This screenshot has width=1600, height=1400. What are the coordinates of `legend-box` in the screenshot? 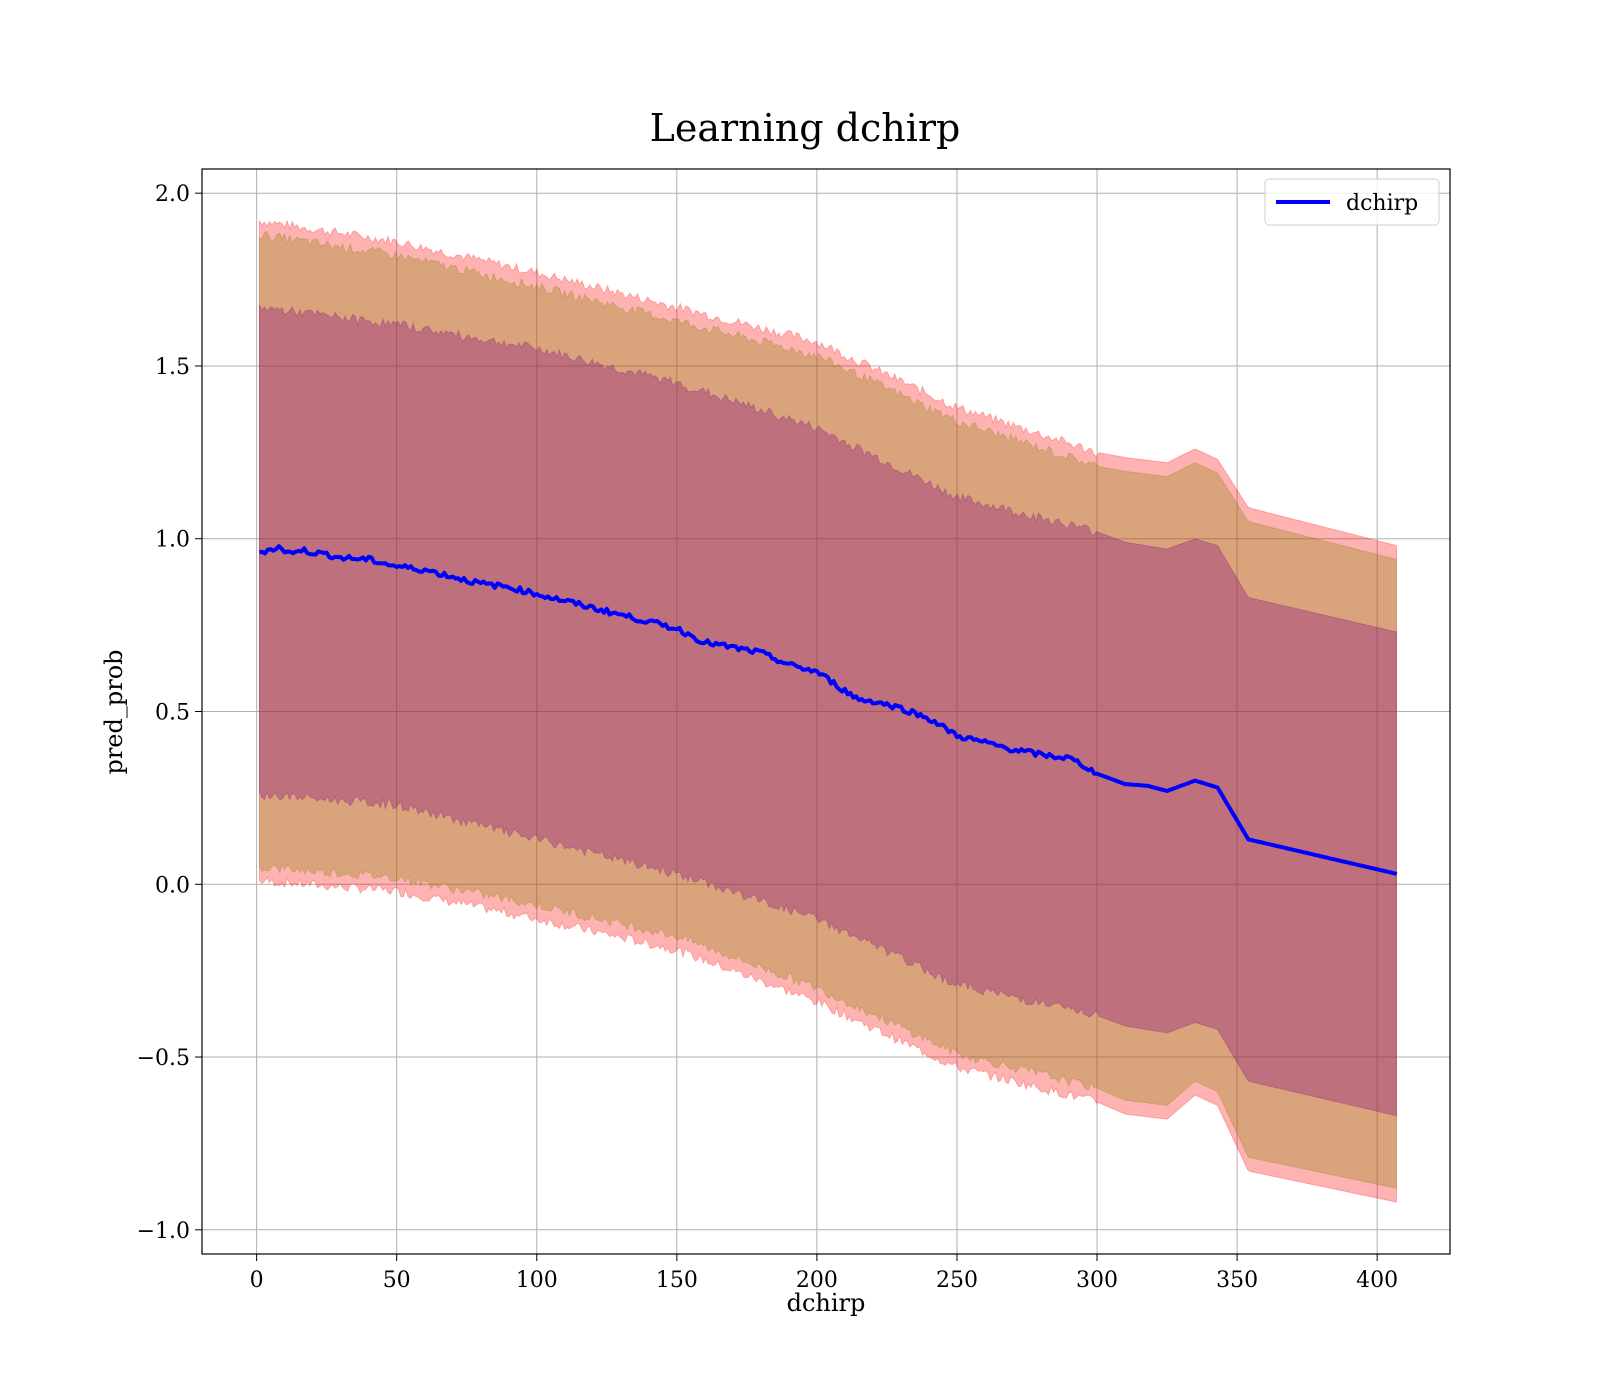 It's located at (1352, 202).